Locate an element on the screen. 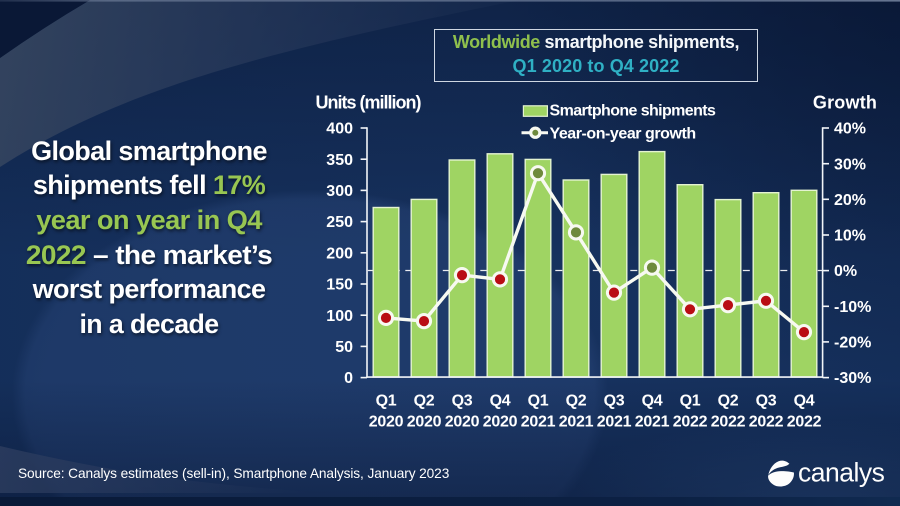  svg-text: canalys is located at coordinates (841, 473).